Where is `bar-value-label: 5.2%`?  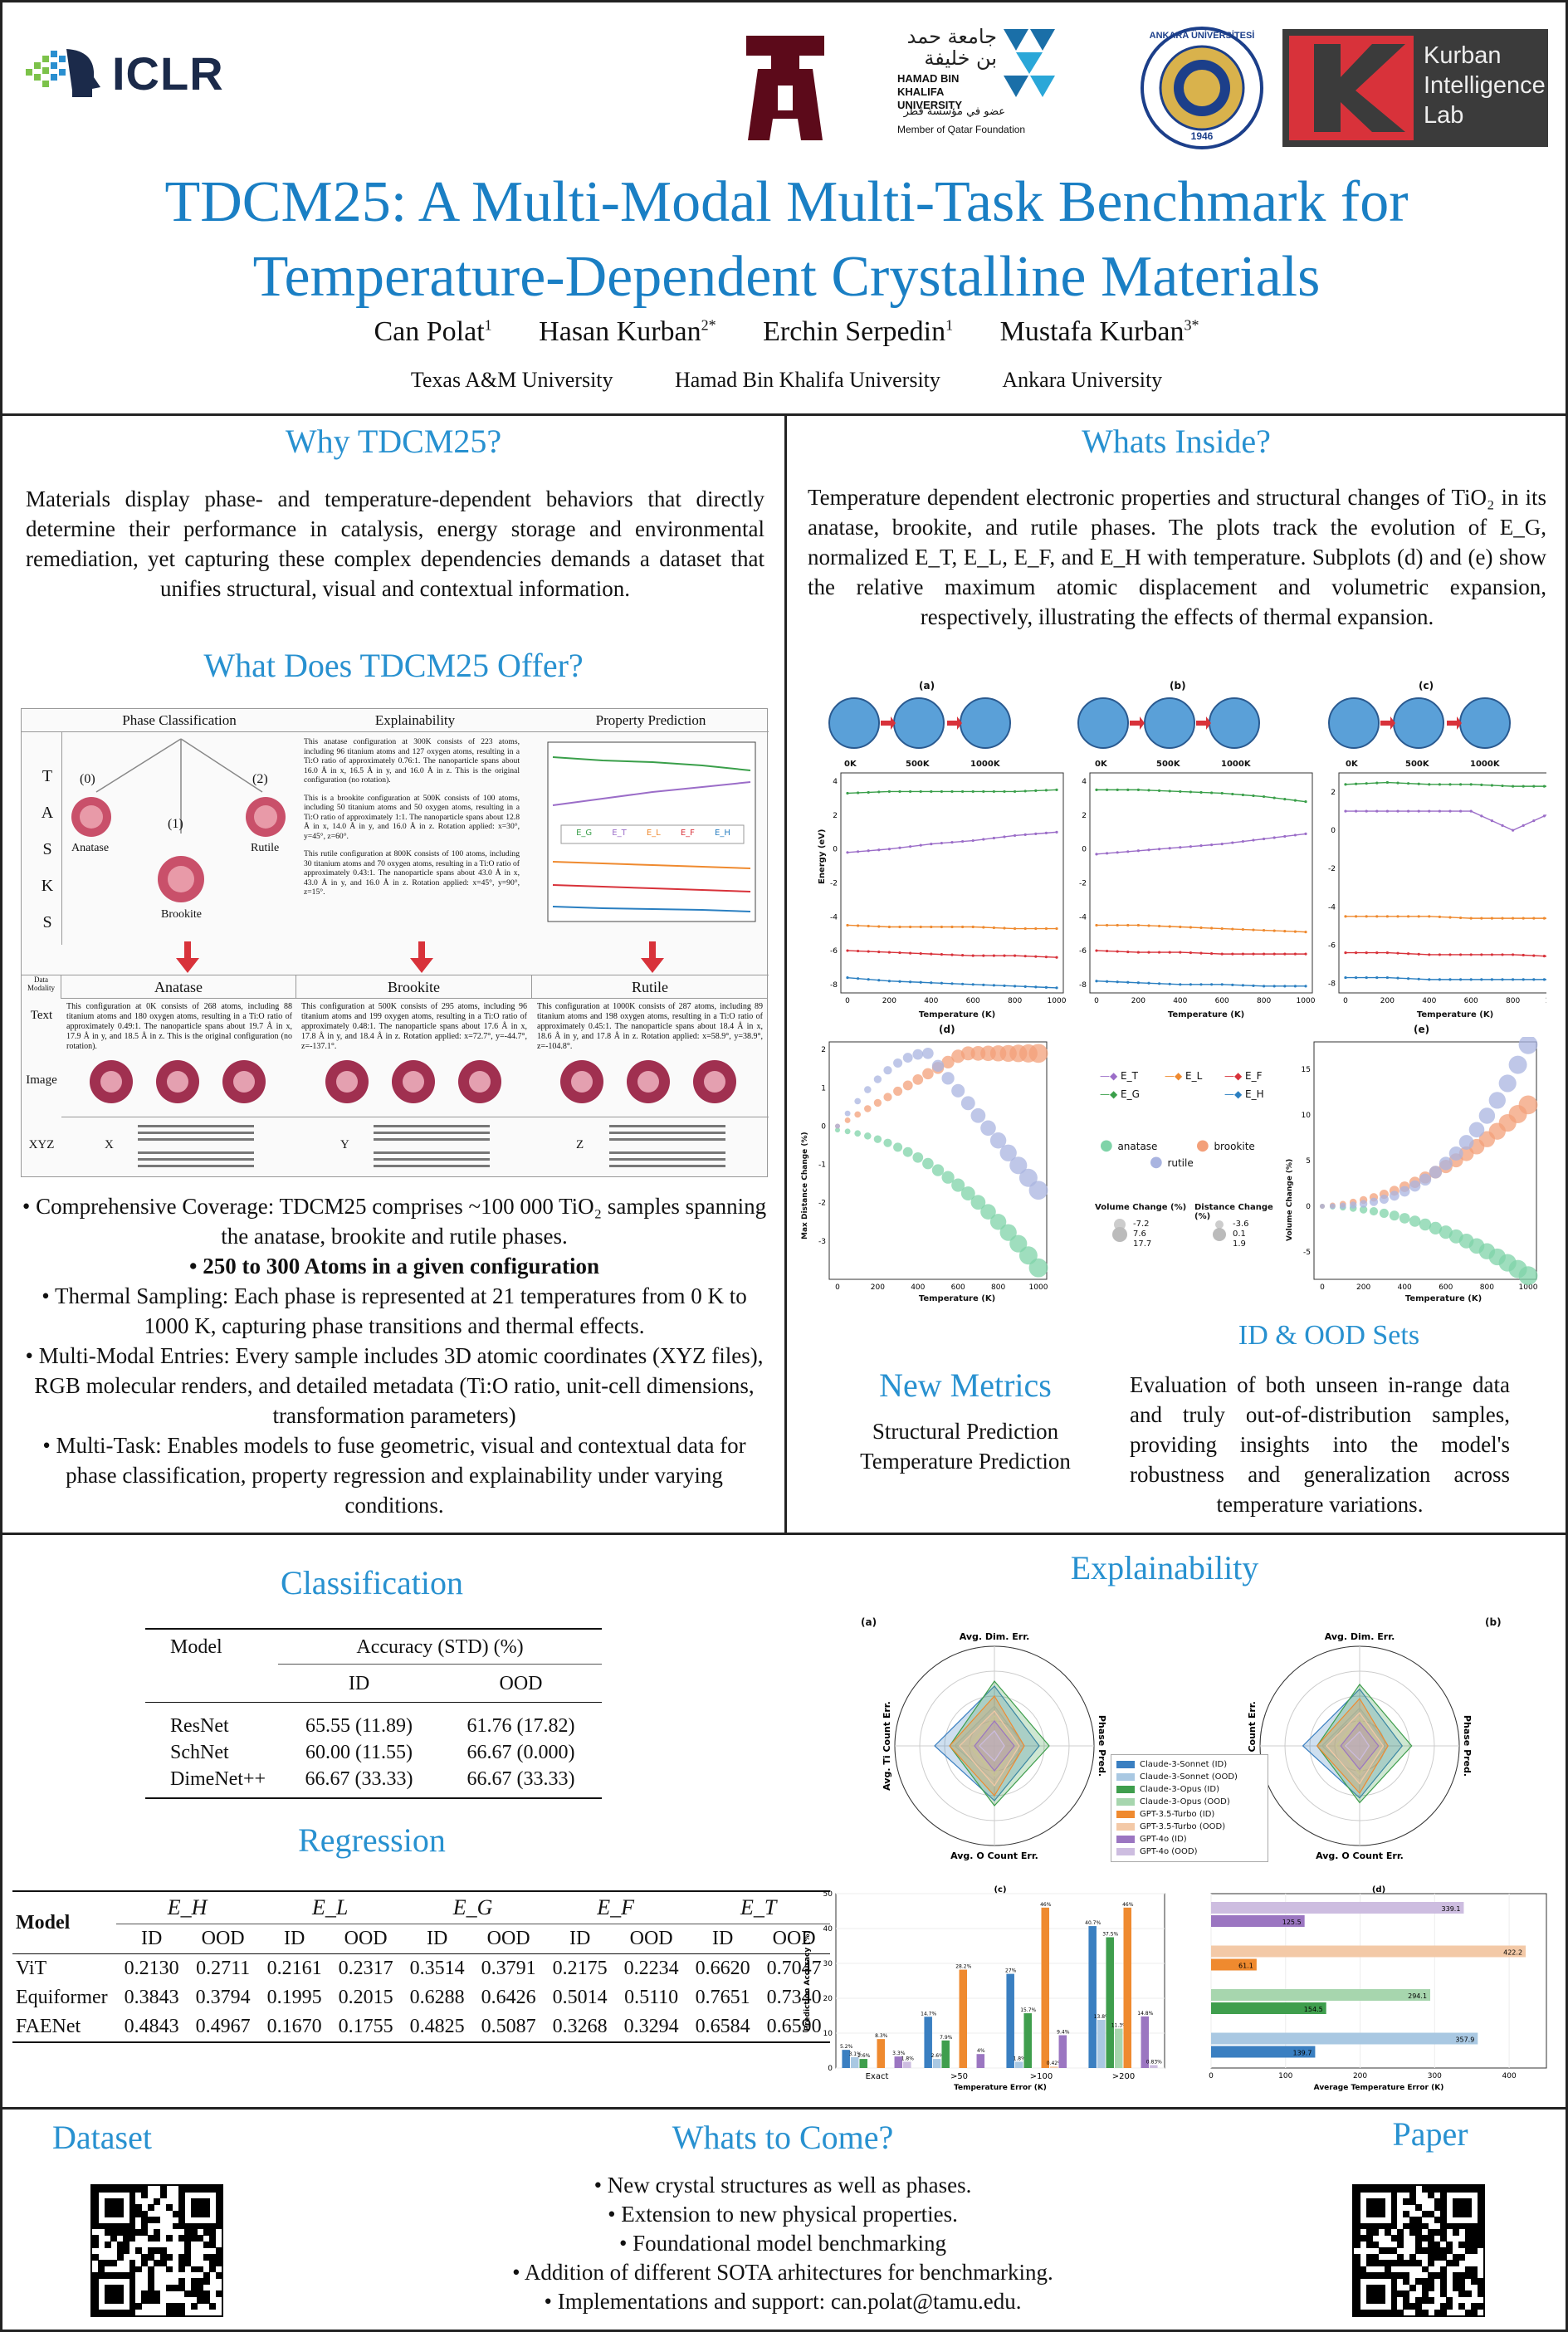 bar-value-label: 5.2% is located at coordinates (847, 2047).